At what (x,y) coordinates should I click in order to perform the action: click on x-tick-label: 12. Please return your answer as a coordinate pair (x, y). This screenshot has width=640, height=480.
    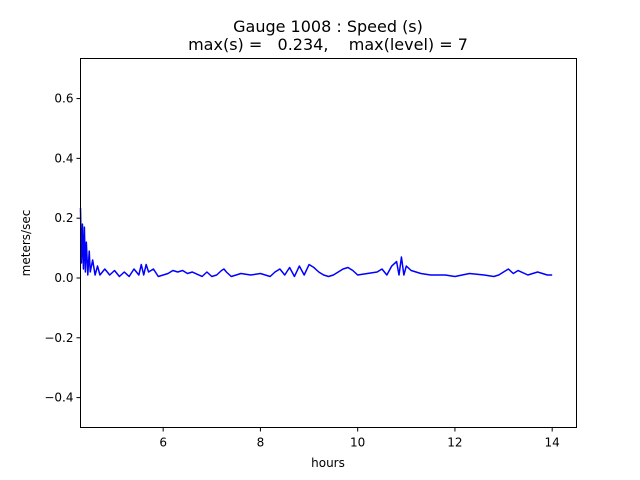
    Looking at the image, I should click on (454, 443).